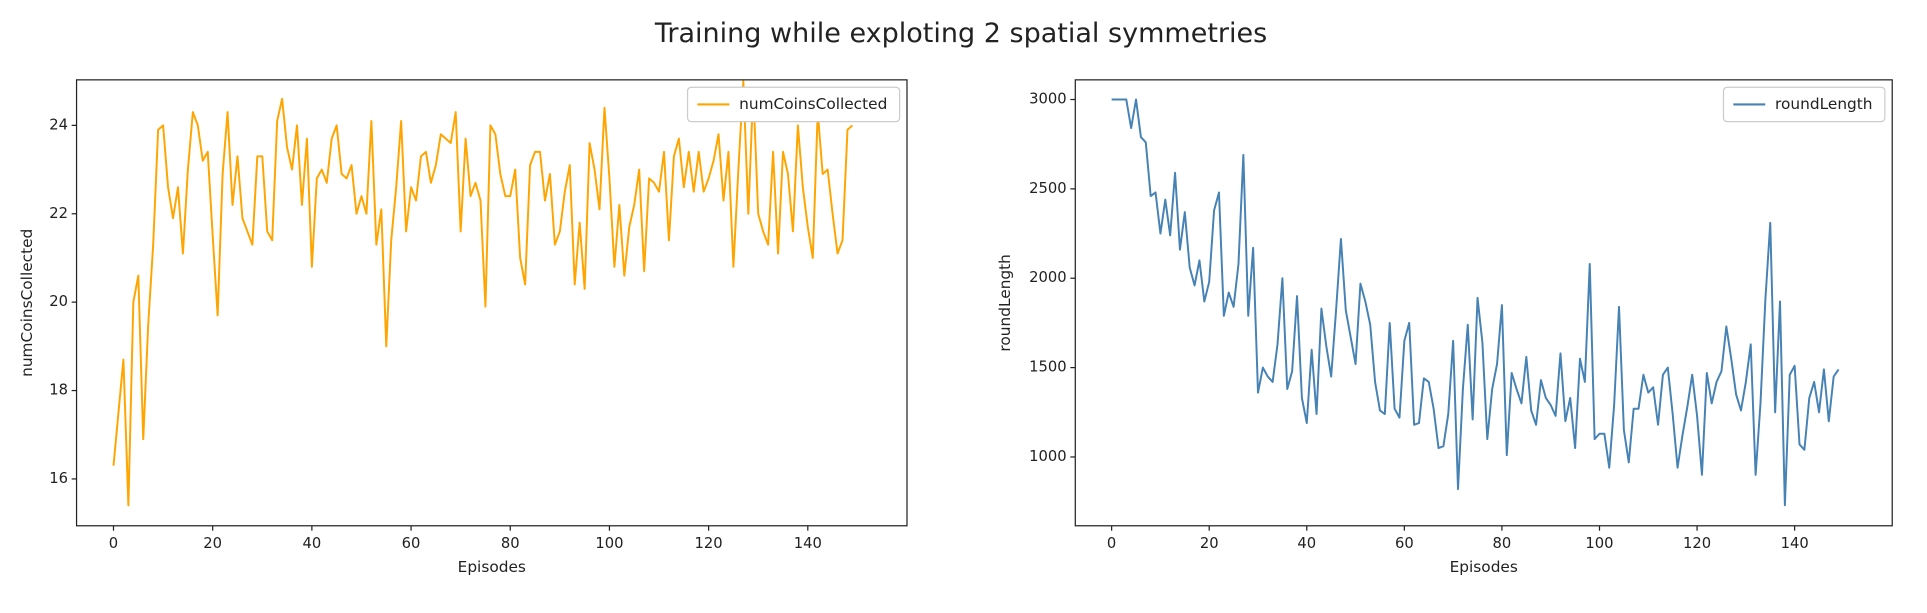 This screenshot has height=613, width=1927. Describe the element at coordinates (58, 390) in the screenshot. I see `y-tick-label: 18` at that location.